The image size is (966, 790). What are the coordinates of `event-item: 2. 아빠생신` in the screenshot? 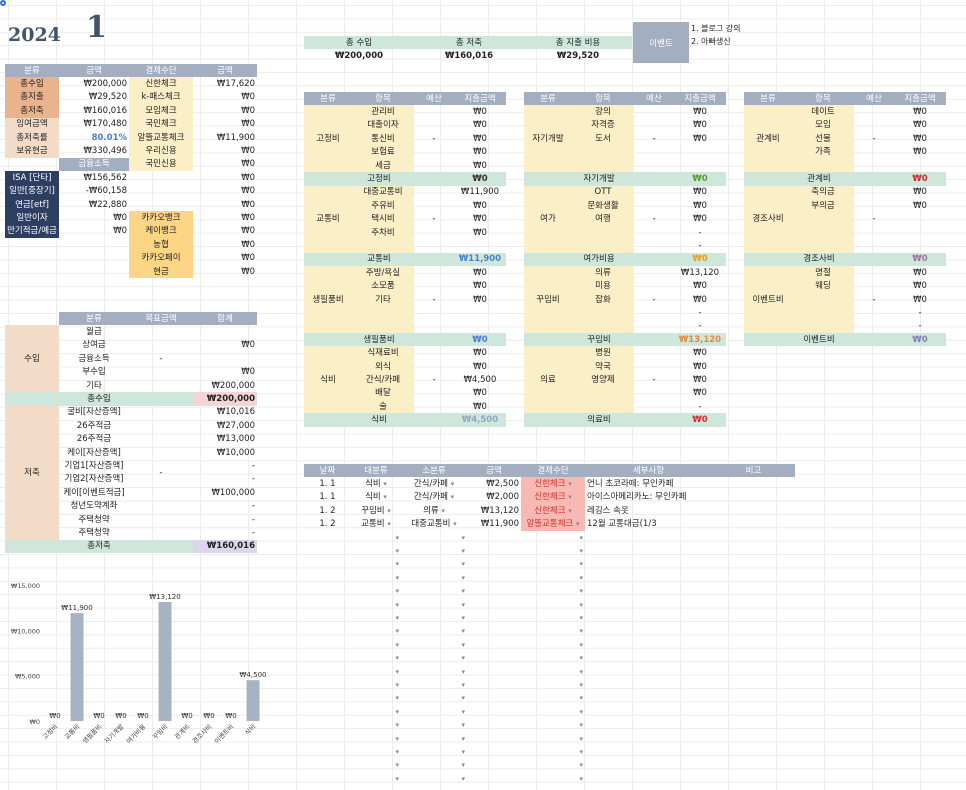 It's located at (711, 42).